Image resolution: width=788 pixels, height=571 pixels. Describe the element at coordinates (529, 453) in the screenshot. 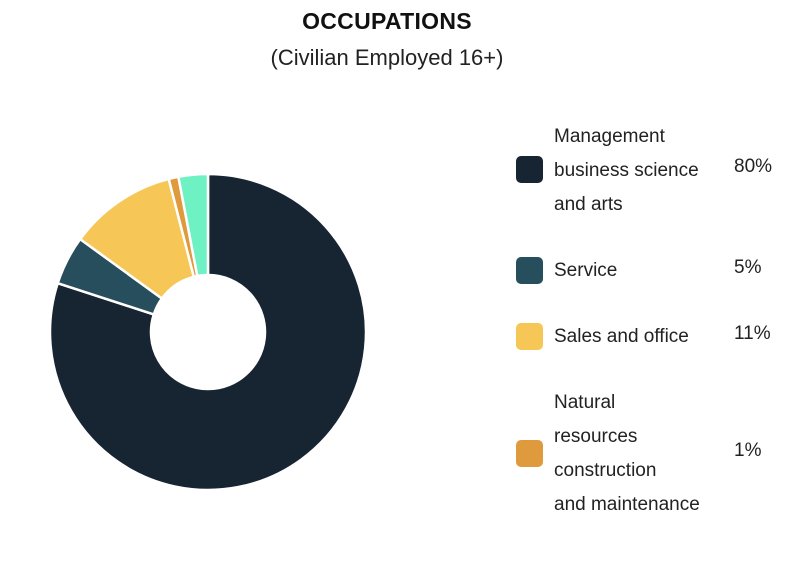

I see `legend-swatch-natural-resources` at that location.